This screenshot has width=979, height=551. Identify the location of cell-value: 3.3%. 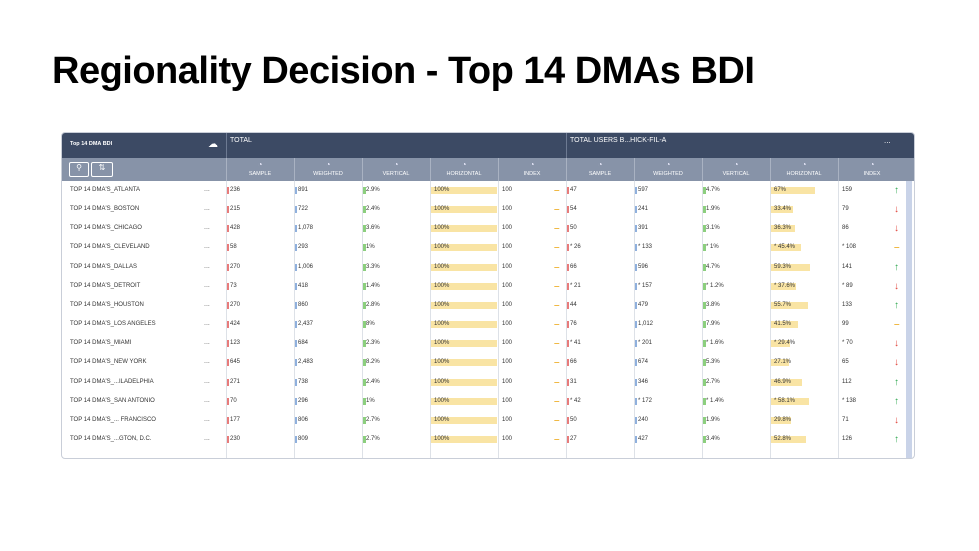
(373, 266).